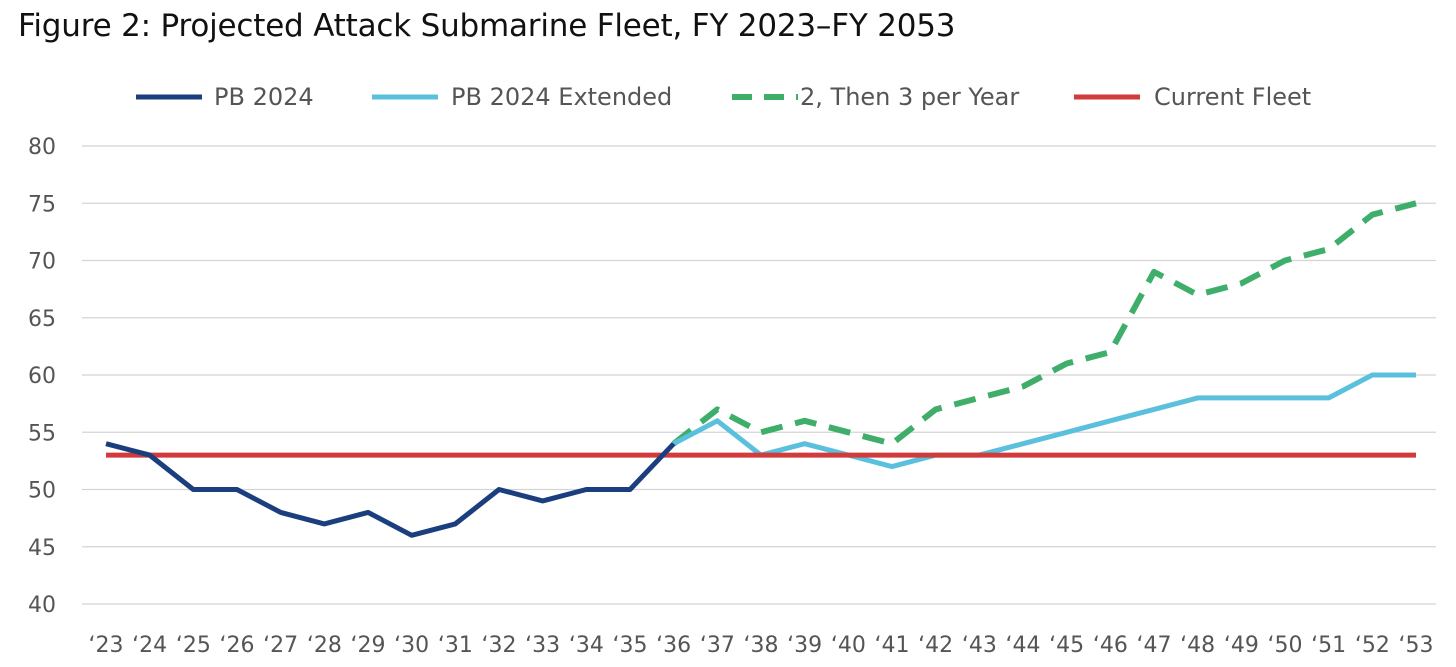  I want to click on x-tick-label: ‘47, so click(1154, 645).